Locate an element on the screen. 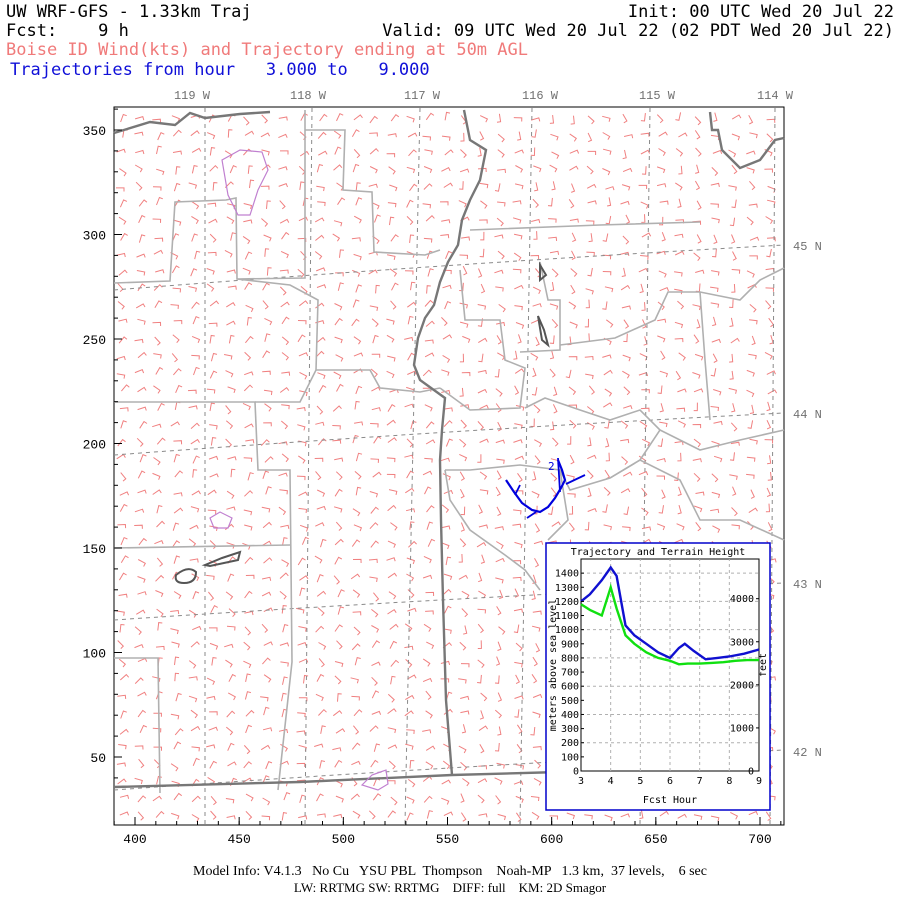  inset-grid is located at coordinates (670, 665).